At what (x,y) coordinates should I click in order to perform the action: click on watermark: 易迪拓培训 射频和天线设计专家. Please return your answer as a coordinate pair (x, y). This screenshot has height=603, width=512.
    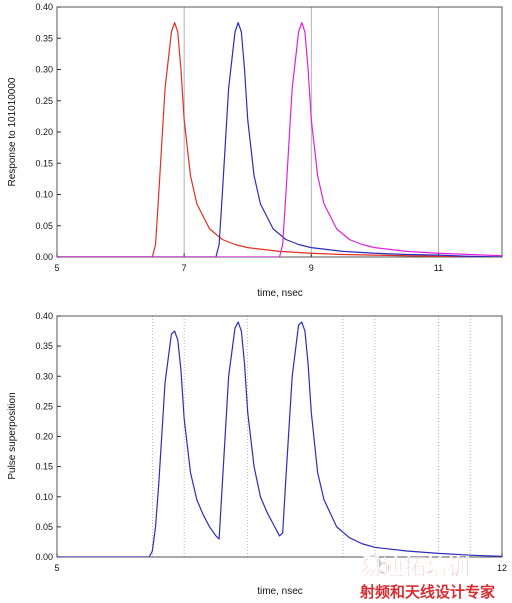
    Looking at the image, I should click on (427, 578).